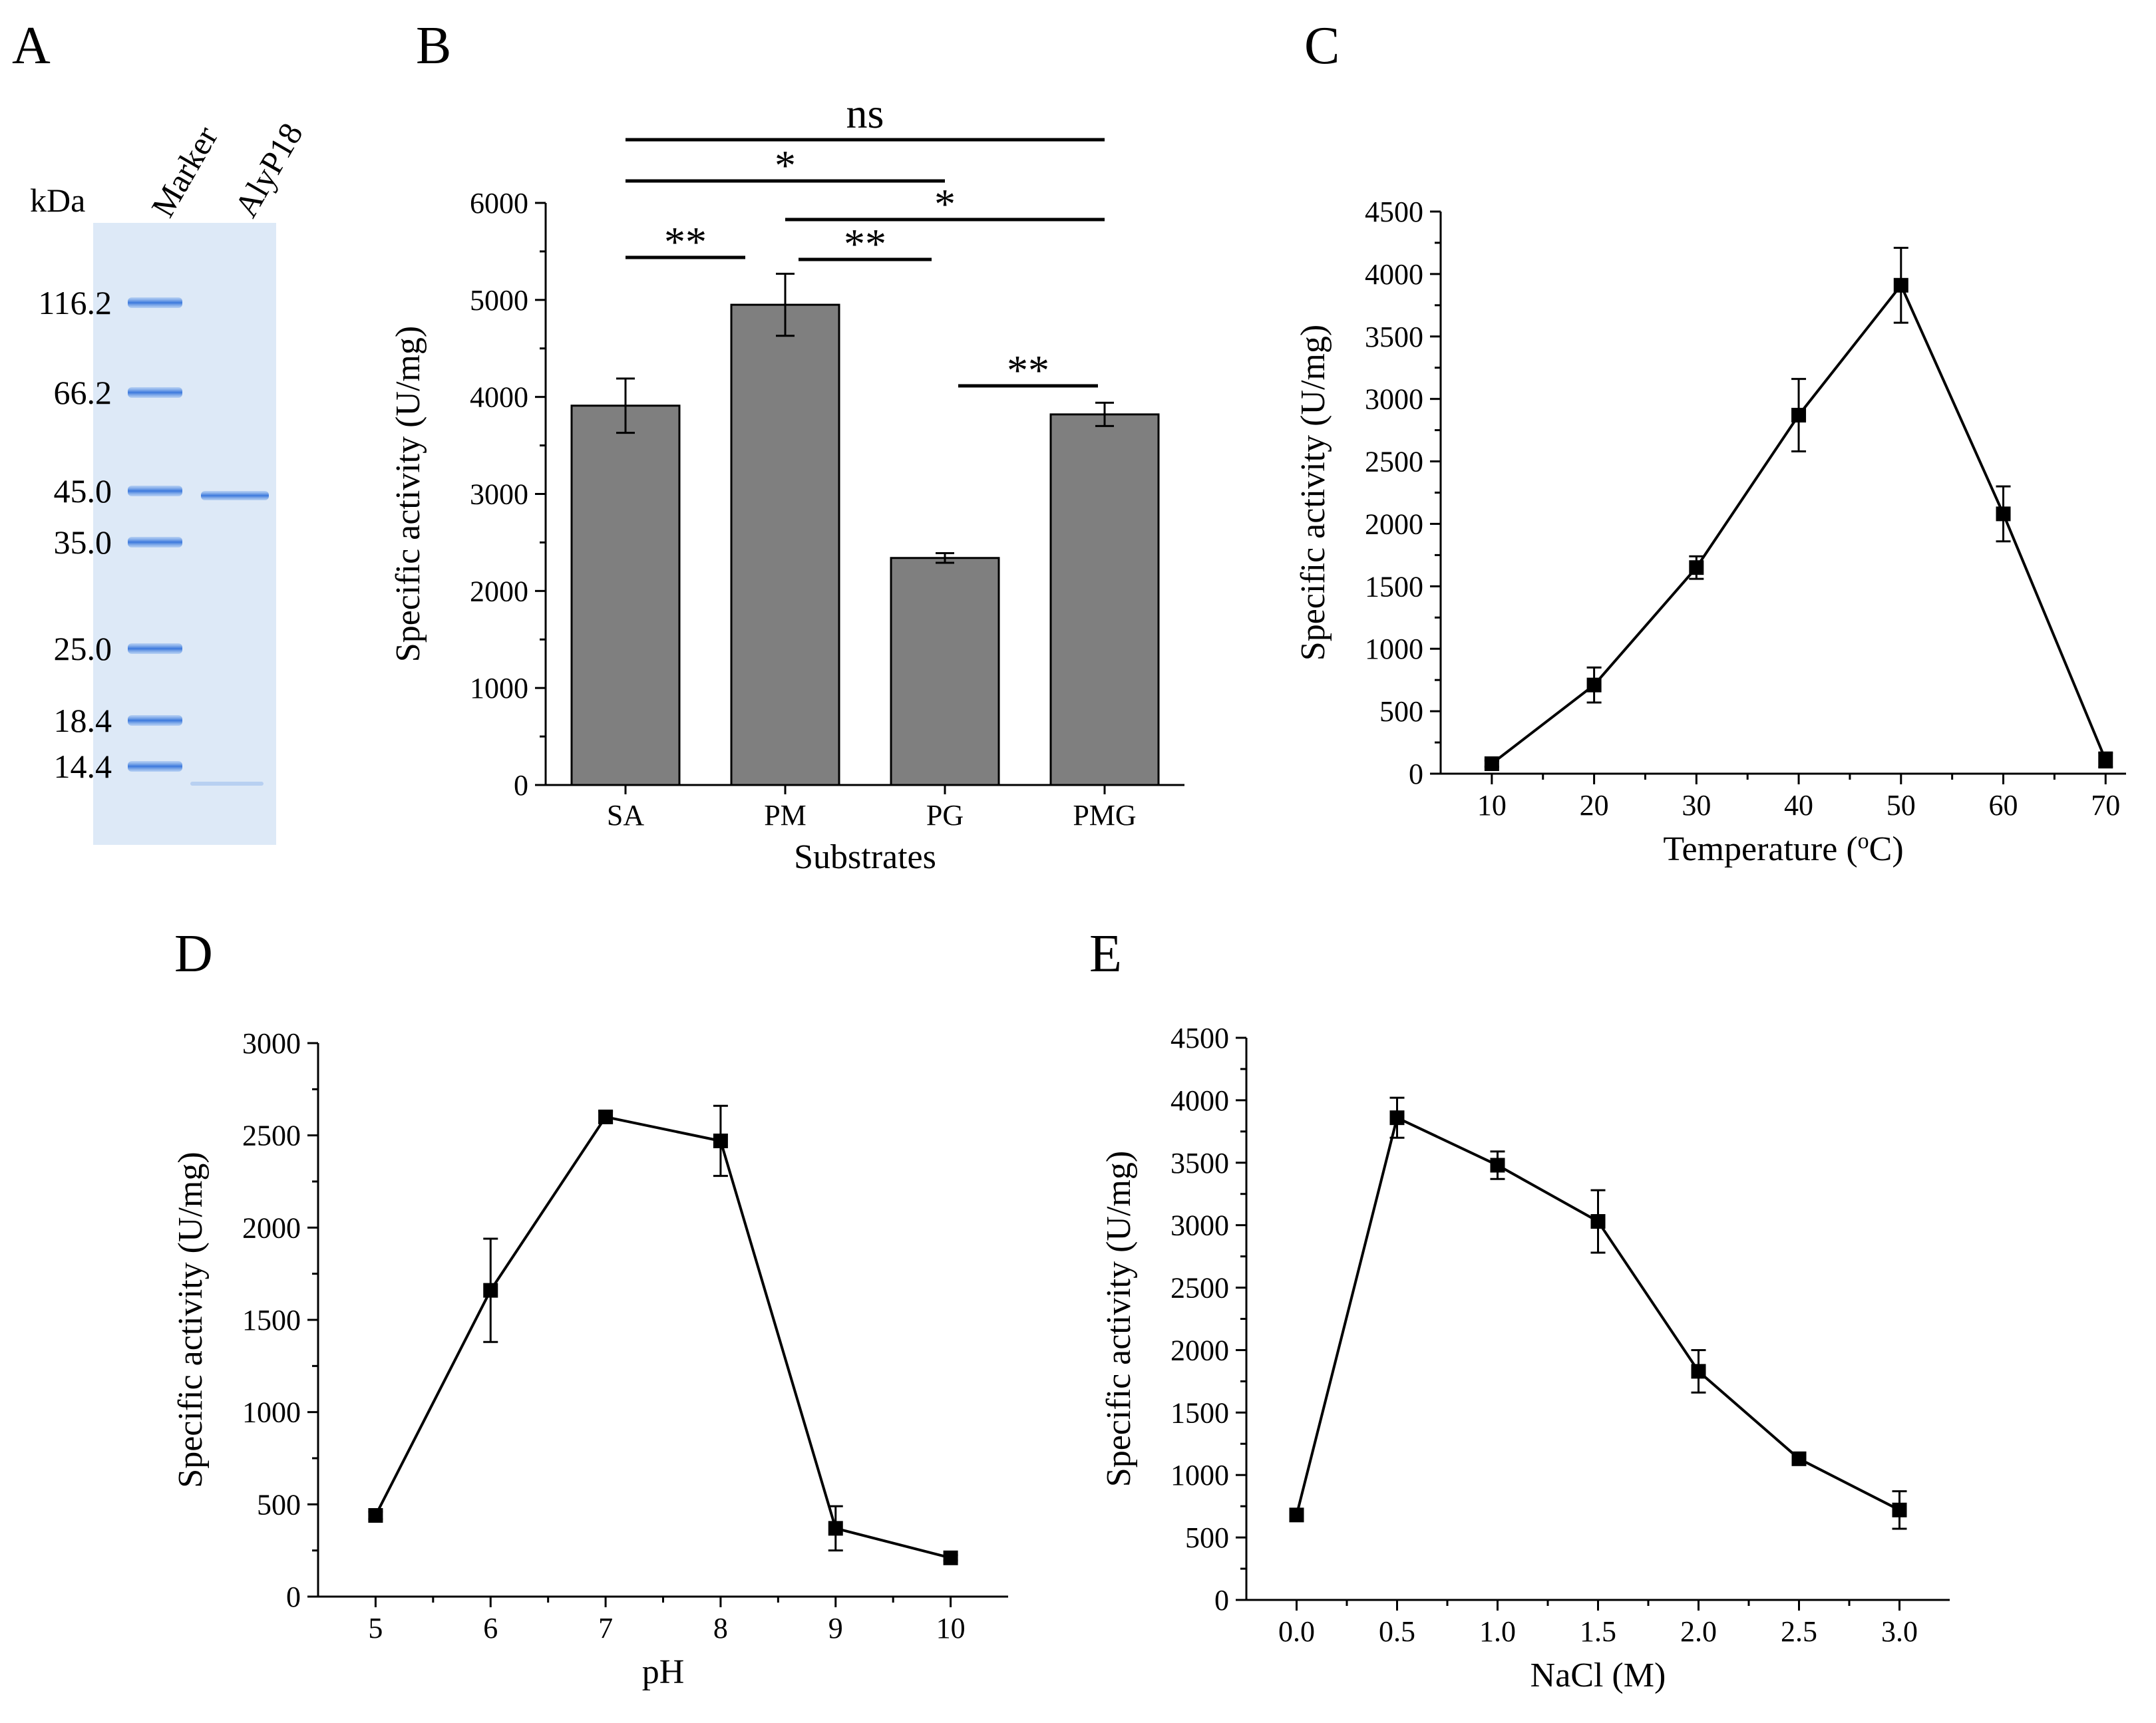  I want to click on panel-label-b: B, so click(433, 46).